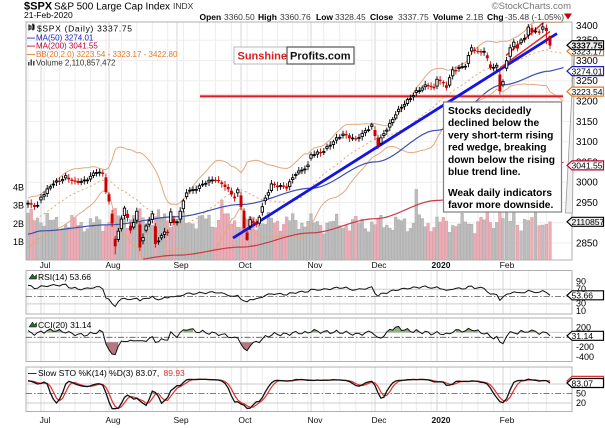 Image resolution: width=605 pixels, height=428 pixels. I want to click on svg-text: 200, so click(583, 328).